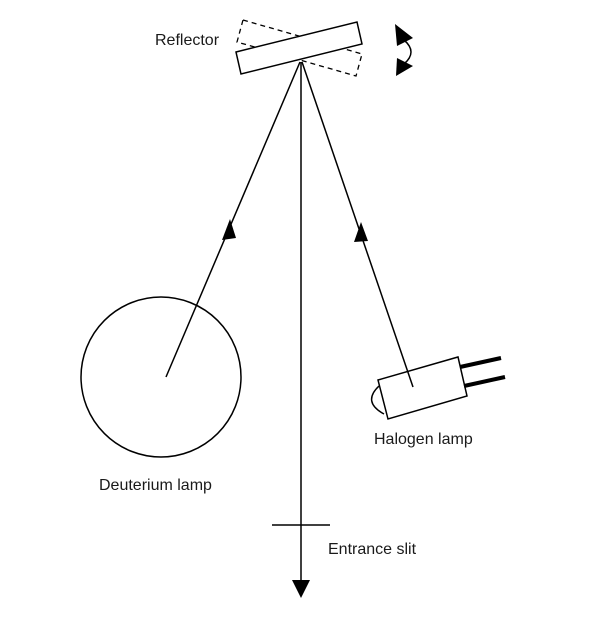  What do you see at coordinates (423, 439) in the screenshot?
I see `halogen-lamp-label: Halogen lamp` at bounding box center [423, 439].